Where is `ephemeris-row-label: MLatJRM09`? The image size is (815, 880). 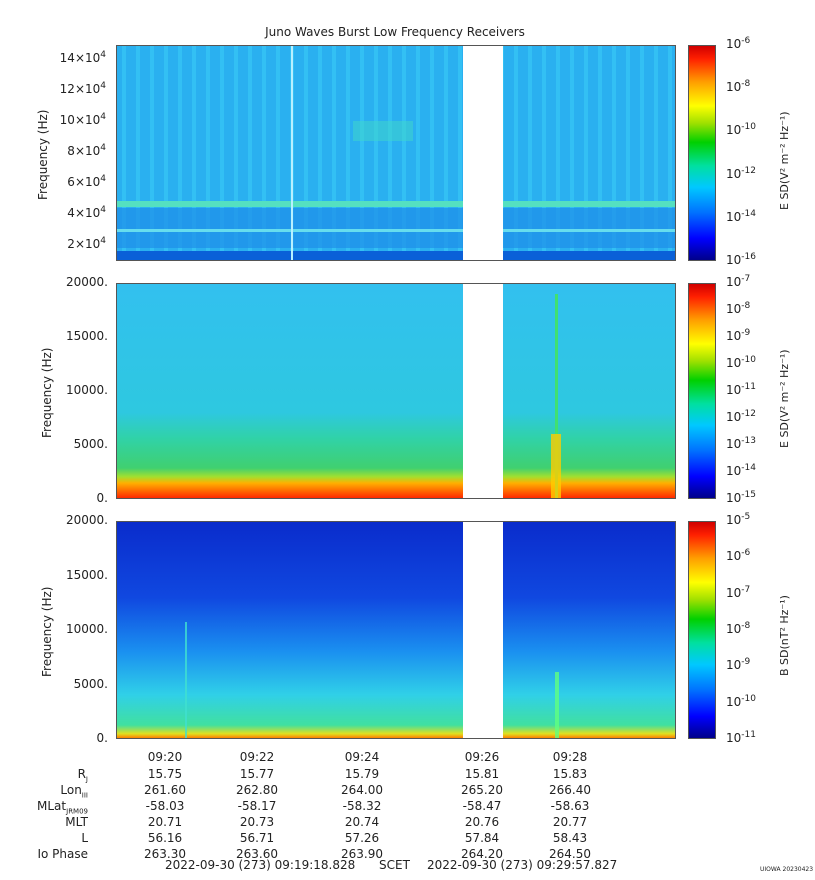
ephemeris-row-label: MLatJRM09 is located at coordinates (62, 807).